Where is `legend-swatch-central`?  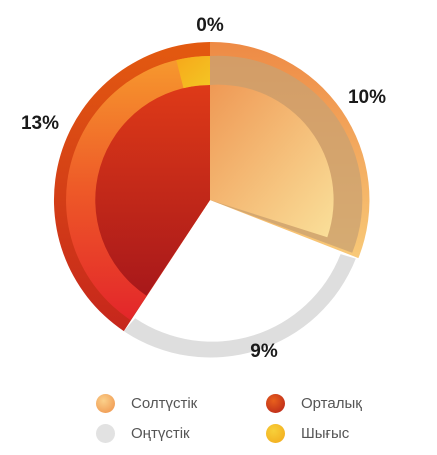
legend-swatch-central is located at coordinates (275, 403).